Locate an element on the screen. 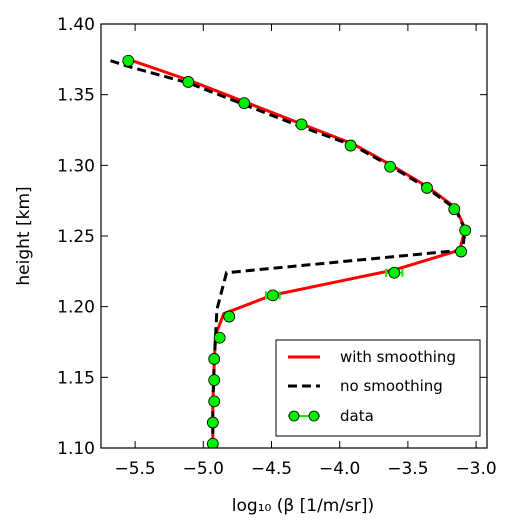 This screenshot has height=529, width=514. x-axis-title: log₁₀ (β [1/m/sr]) is located at coordinates (303, 506).